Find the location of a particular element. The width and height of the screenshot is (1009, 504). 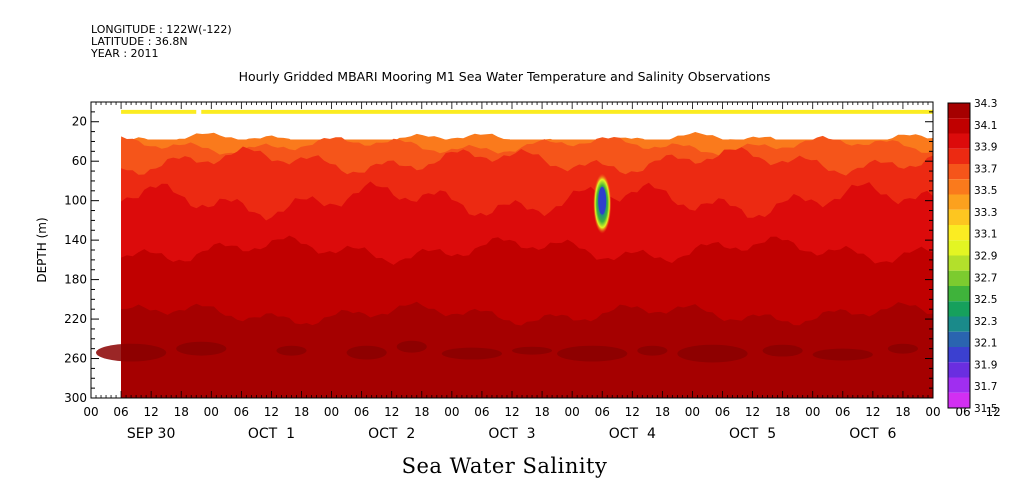

colorbar-label: 32.9 is located at coordinates (985, 257).